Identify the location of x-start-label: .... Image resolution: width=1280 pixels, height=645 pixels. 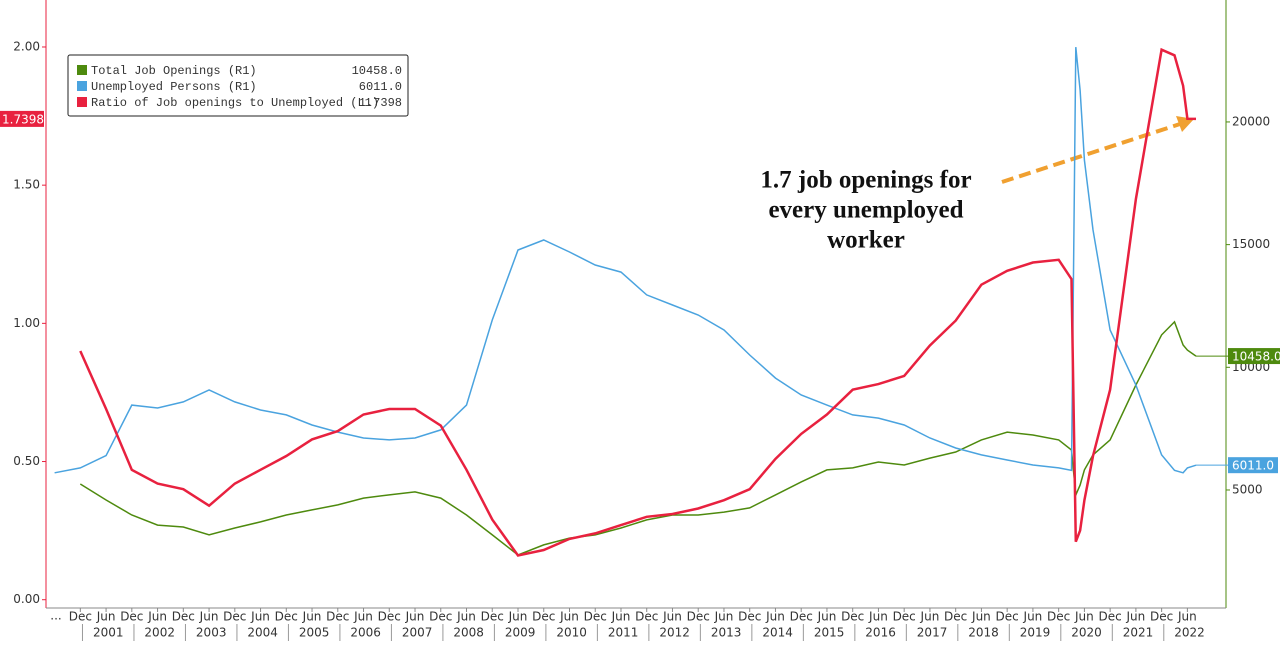
(55, 616).